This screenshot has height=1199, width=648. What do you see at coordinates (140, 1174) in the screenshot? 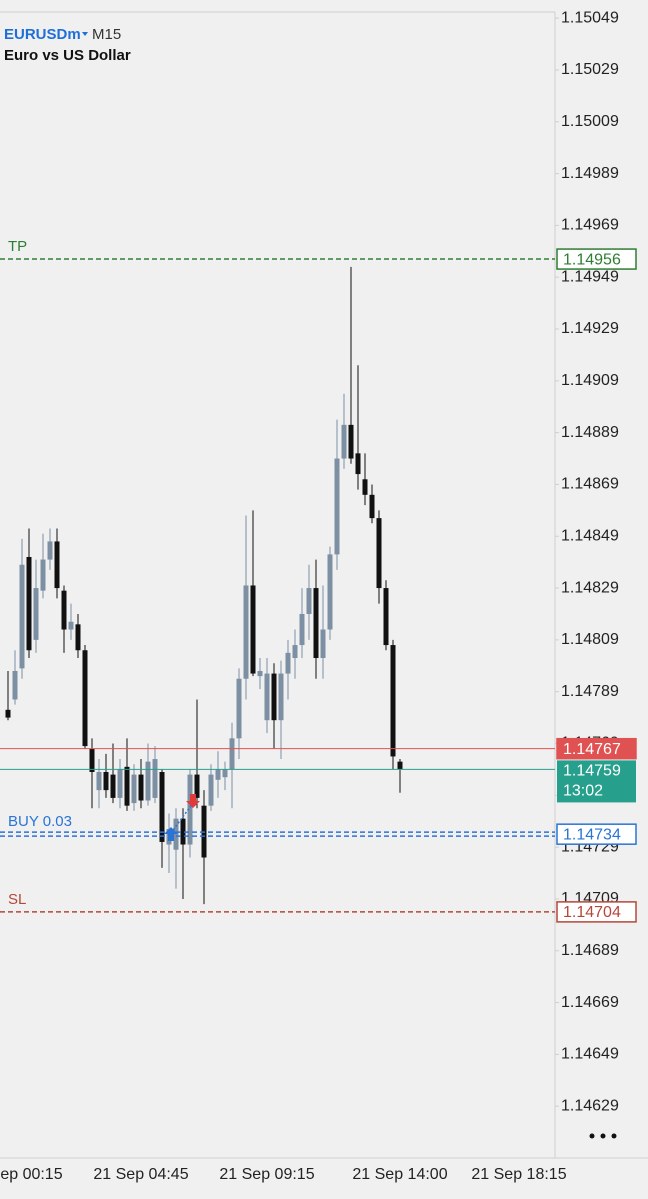
I see `x-tick-label: 21 Sep 04:45` at bounding box center [140, 1174].